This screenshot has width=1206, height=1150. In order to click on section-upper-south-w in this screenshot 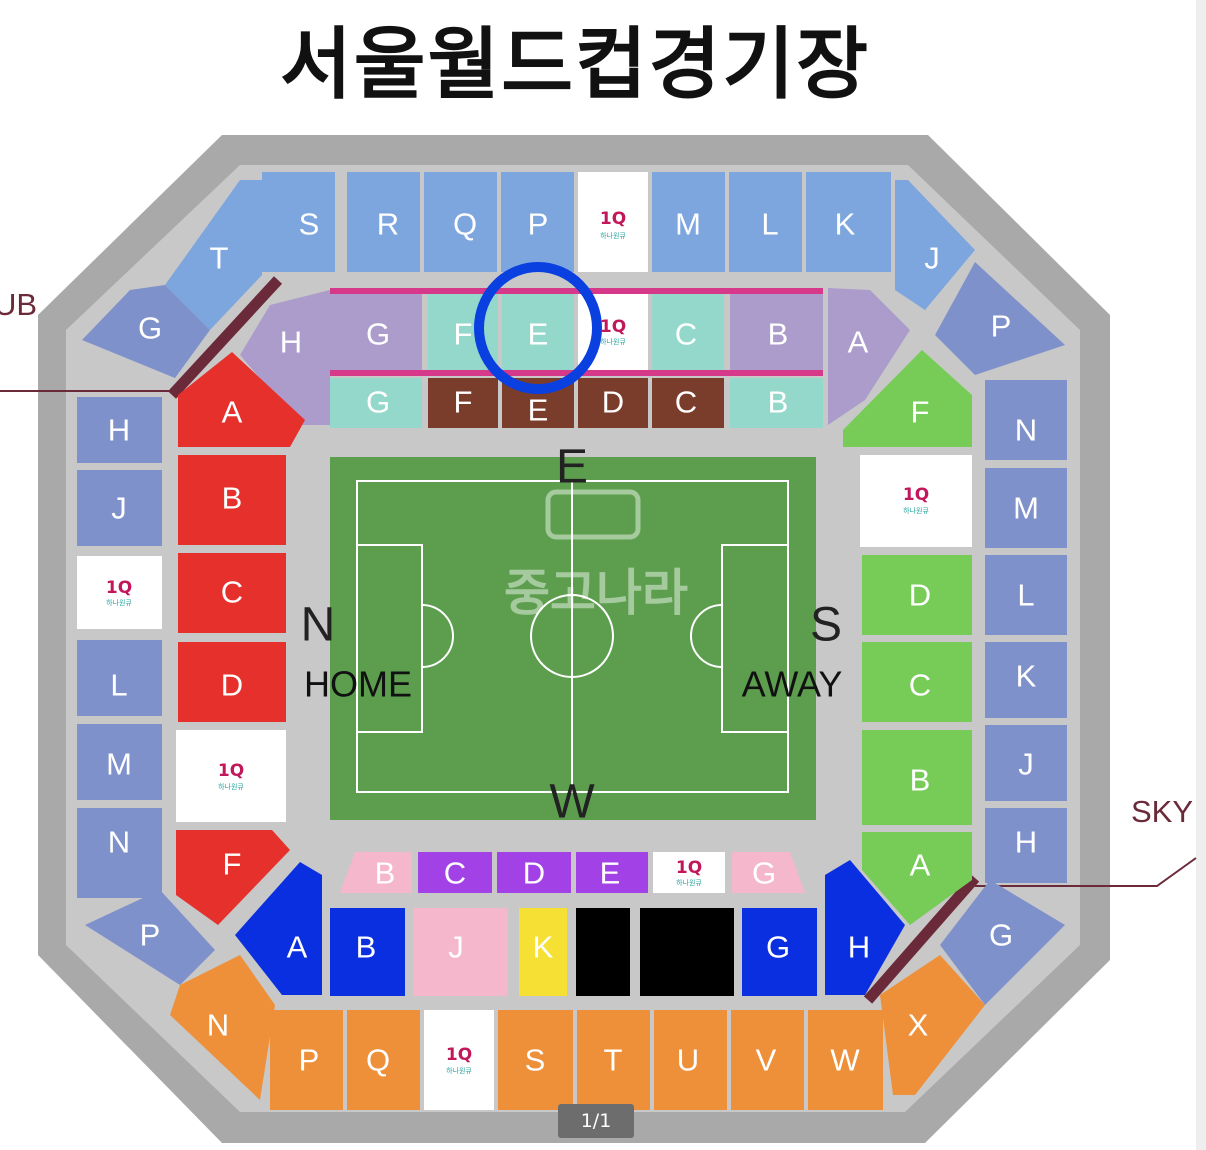, I will do `click(845, 1060)`.